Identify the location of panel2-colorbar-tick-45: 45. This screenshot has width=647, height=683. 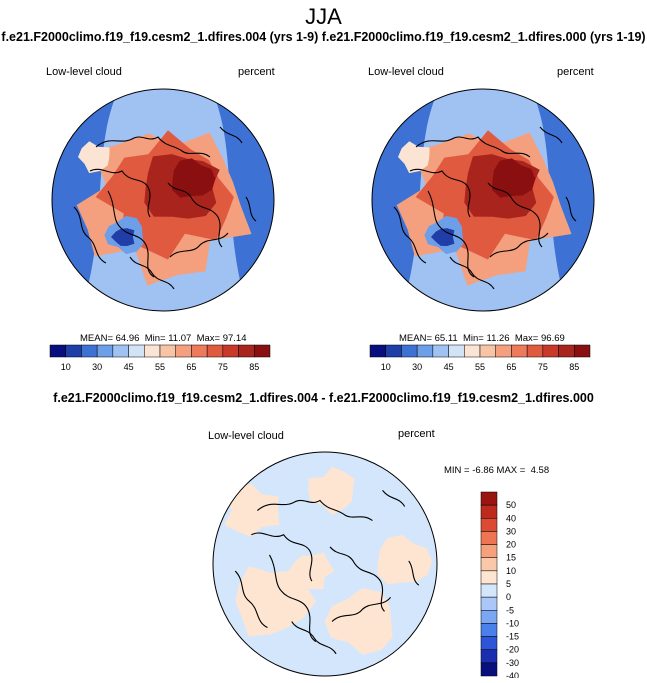
(449, 367).